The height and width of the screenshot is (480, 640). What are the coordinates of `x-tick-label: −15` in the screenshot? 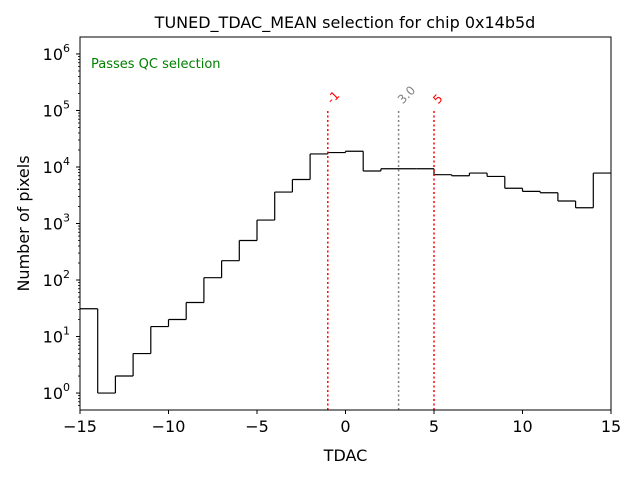 It's located at (80, 426).